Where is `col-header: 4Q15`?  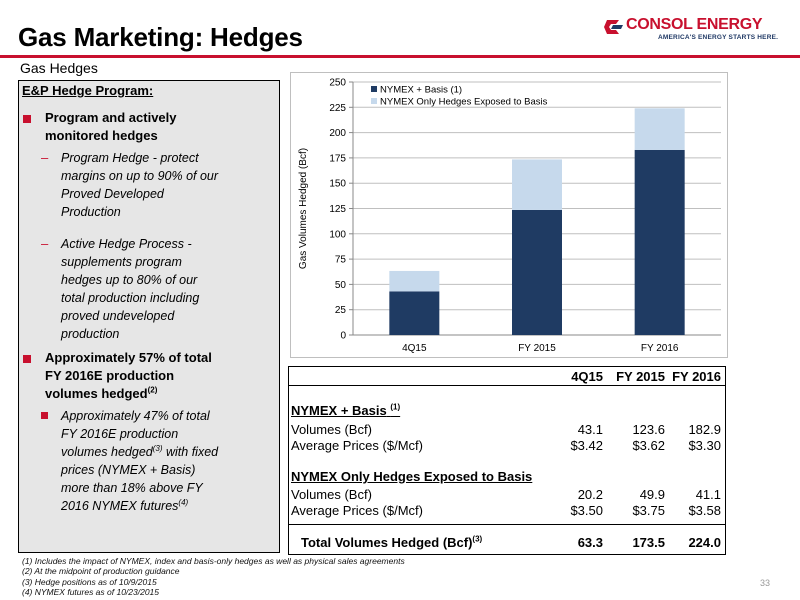 col-header: 4Q15 is located at coordinates (587, 376).